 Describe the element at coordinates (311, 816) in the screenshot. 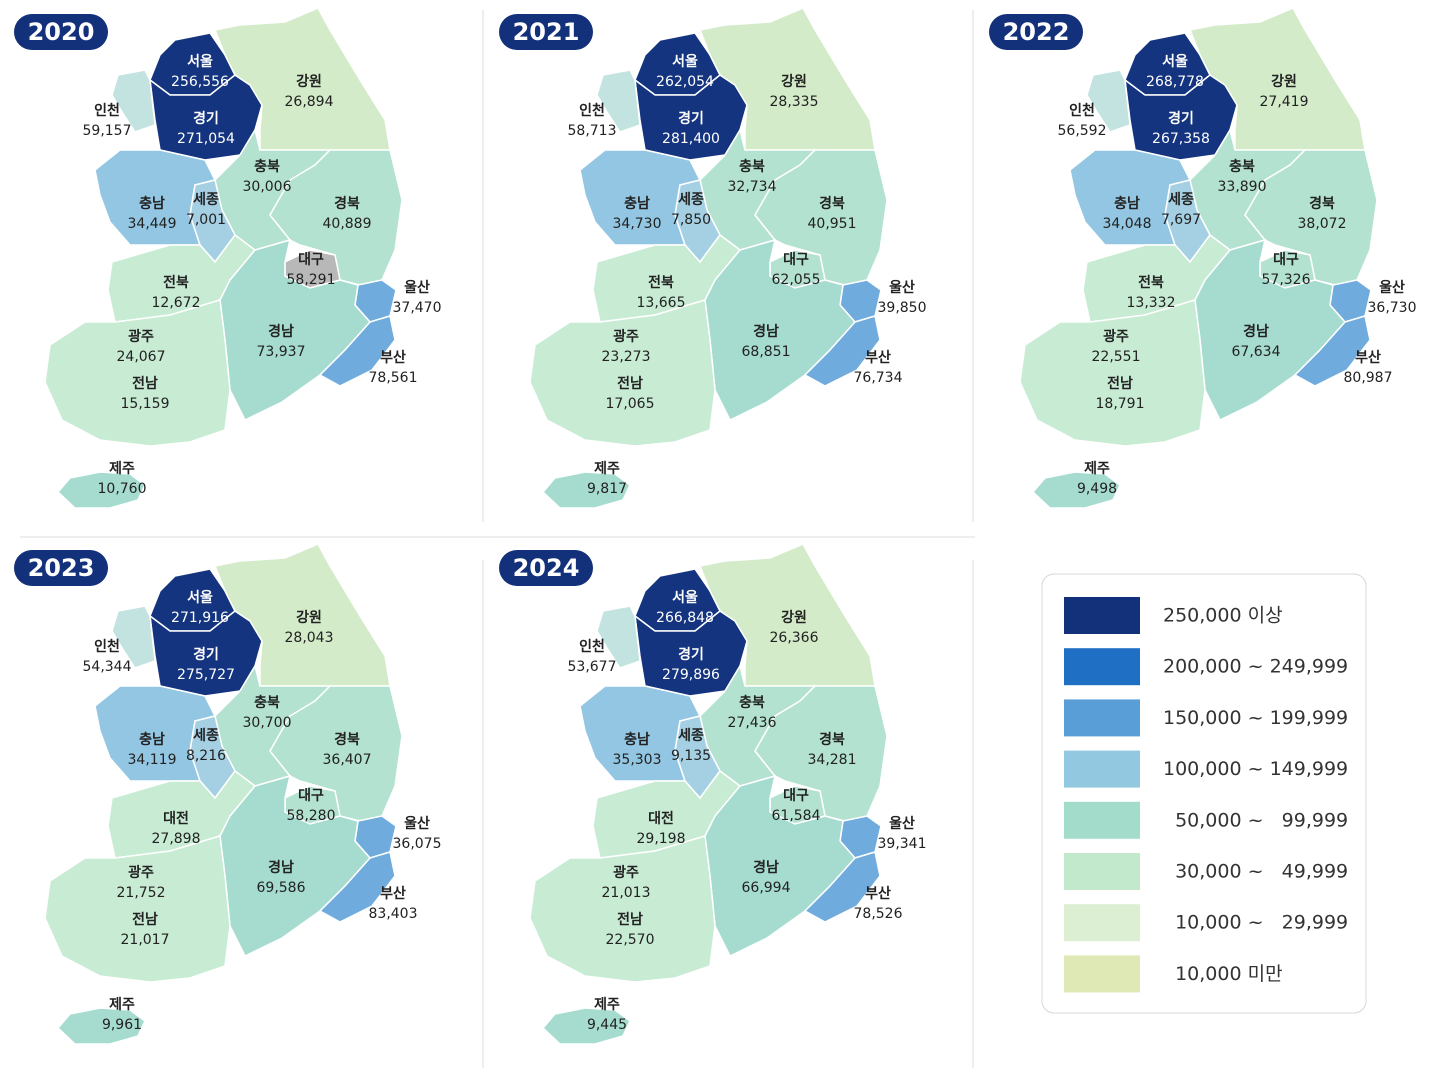

I see `region-value: 58,280` at that location.